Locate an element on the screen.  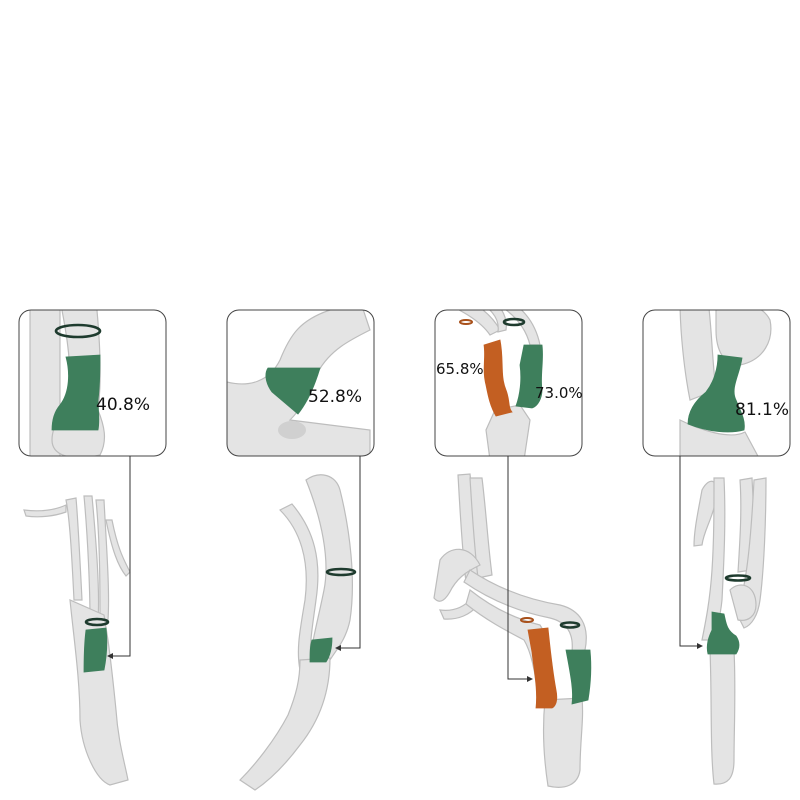
panel-1-zoom-view is located at coordinates (67, 383).